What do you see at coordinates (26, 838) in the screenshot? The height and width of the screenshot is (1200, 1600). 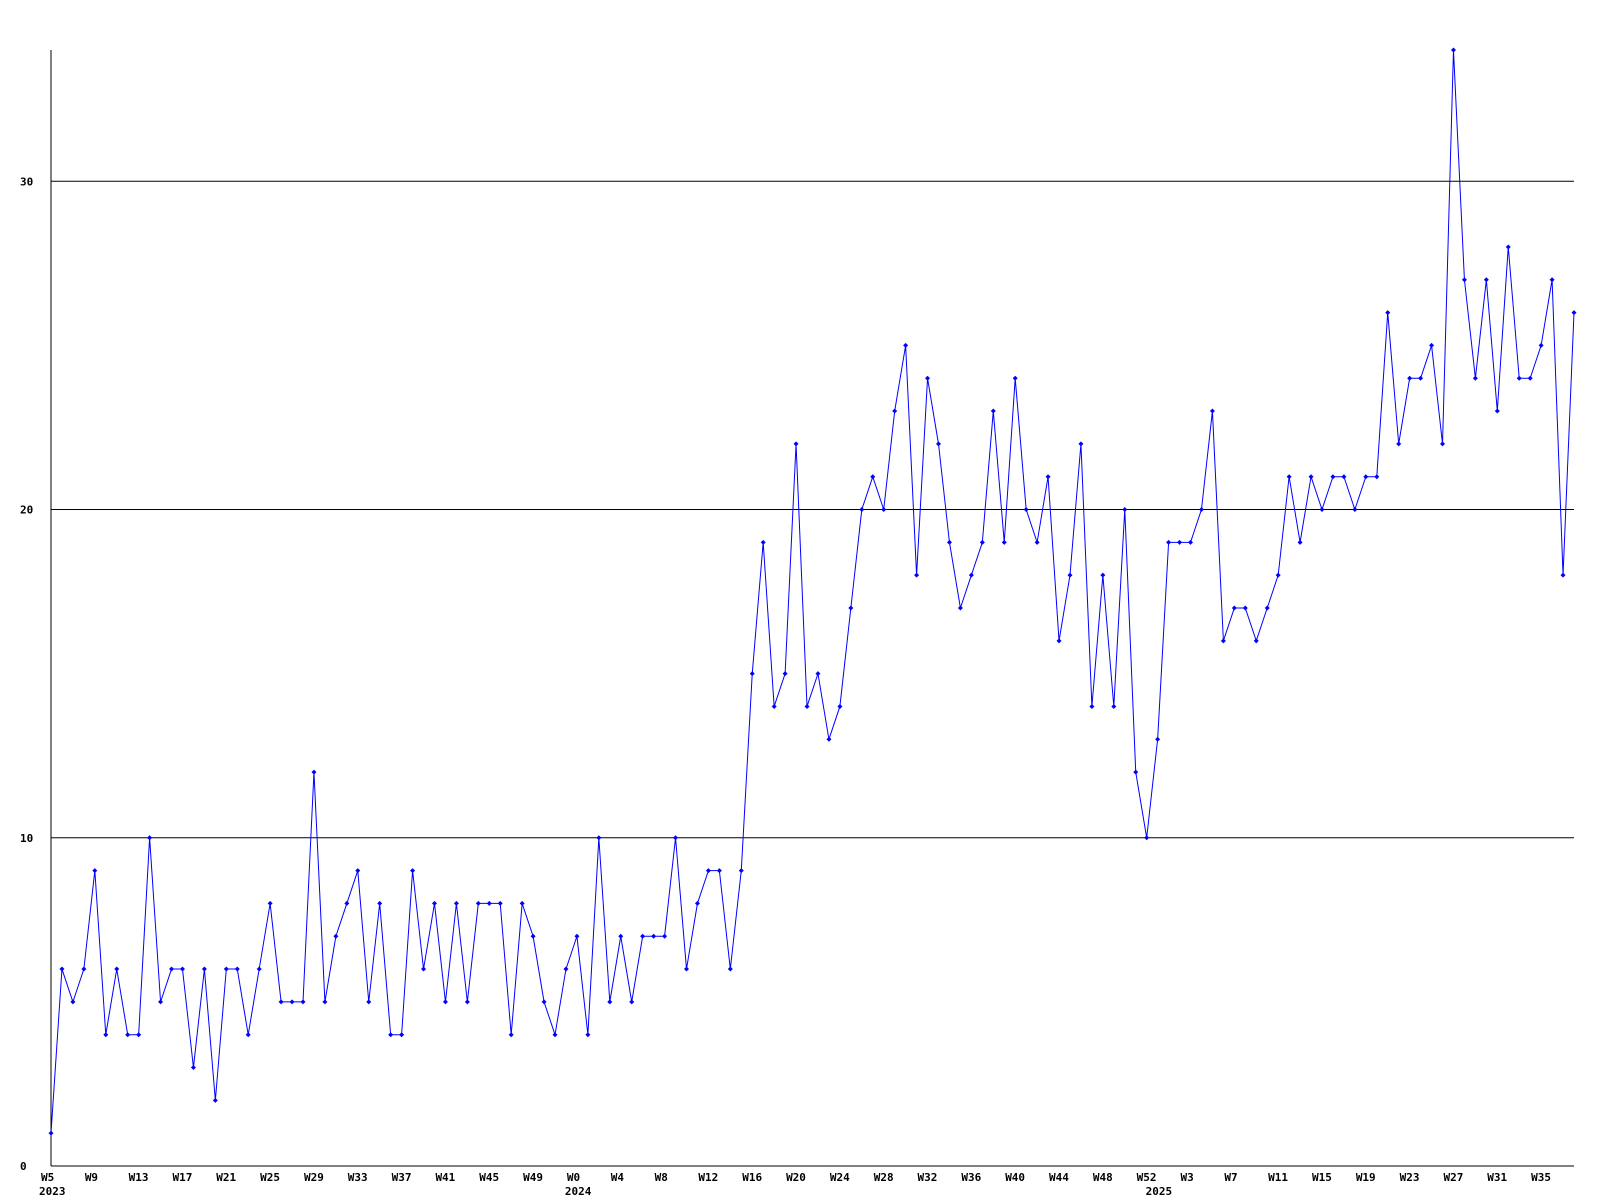 I see `y-tick-label: 10` at bounding box center [26, 838].